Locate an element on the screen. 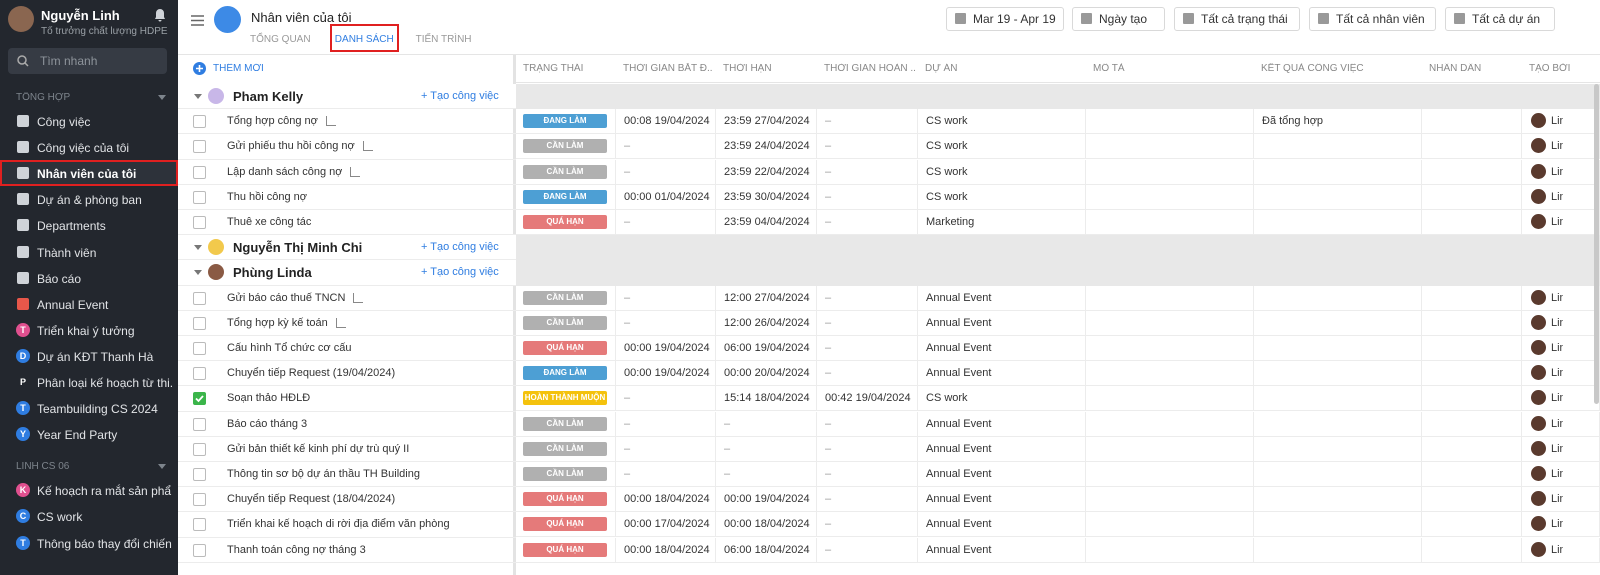  task-name: Cấu hình Tổ chức cơ cấu is located at coordinates (289, 348).